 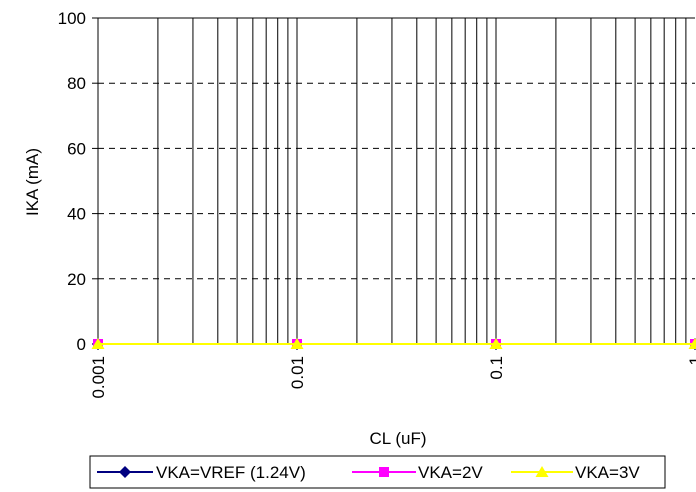 What do you see at coordinates (450, 472) in the screenshot?
I see `legend-label: VKA=2V` at bounding box center [450, 472].